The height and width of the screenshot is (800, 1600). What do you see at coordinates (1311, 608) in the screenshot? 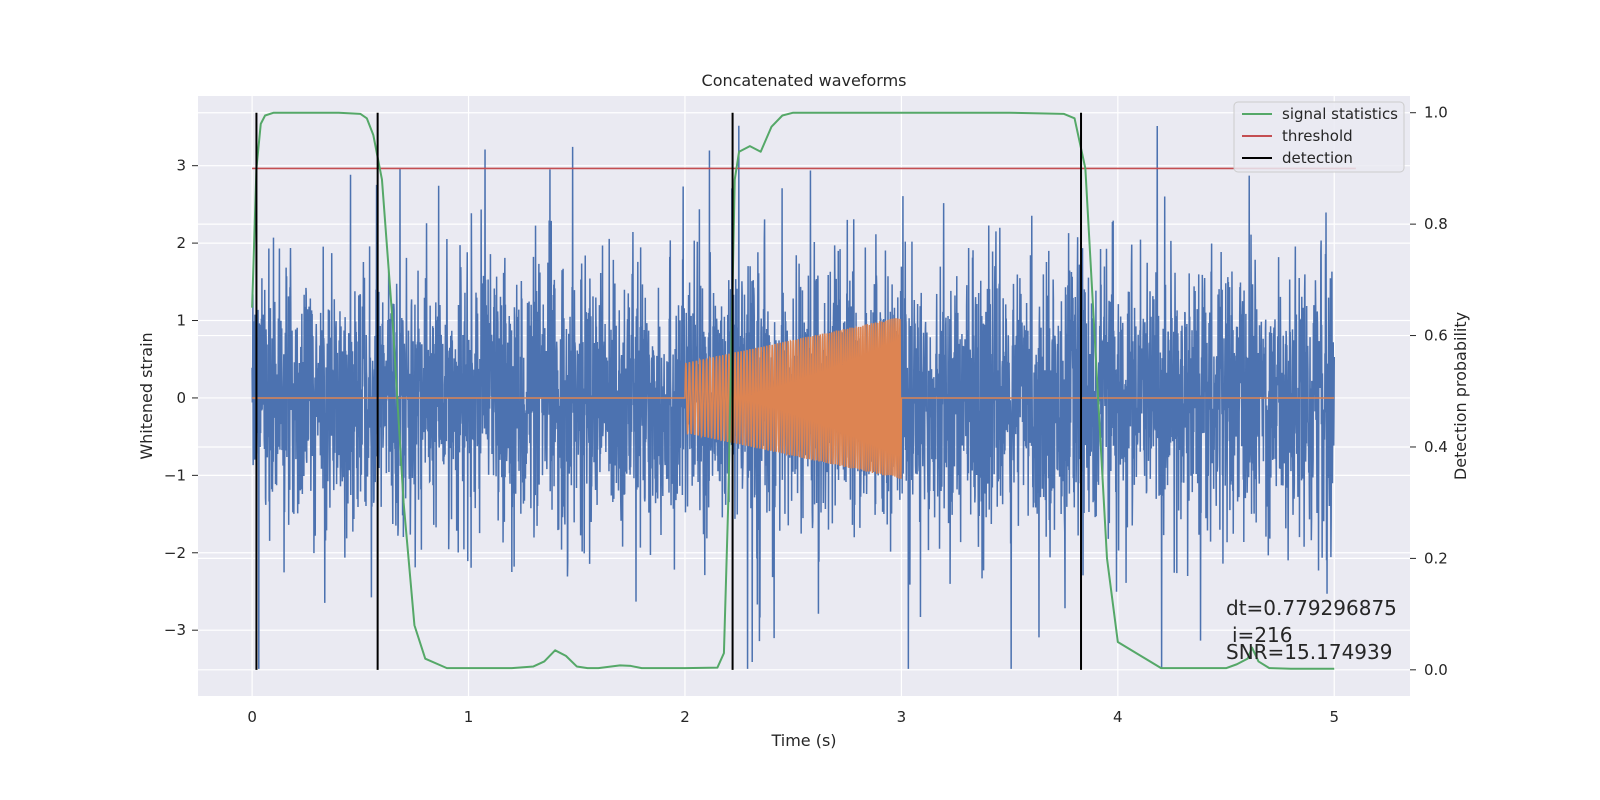
I see `annotation-dt: dt=0.779296875` at bounding box center [1311, 608].